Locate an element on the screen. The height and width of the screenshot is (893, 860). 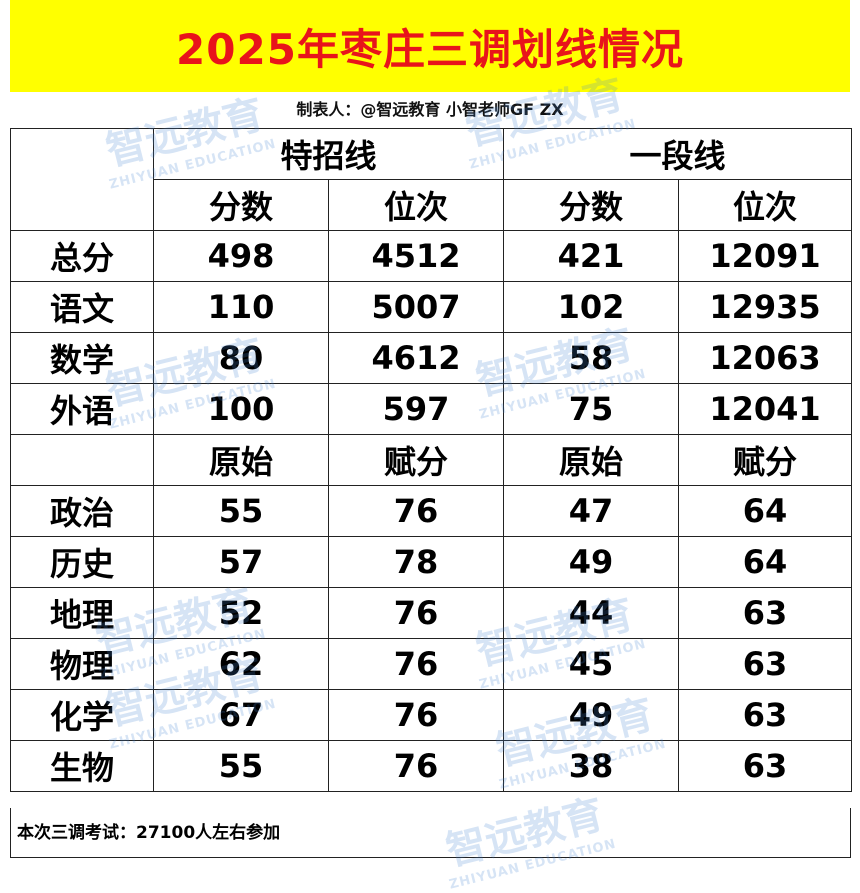
empty-cell is located at coordinates (82, 460).